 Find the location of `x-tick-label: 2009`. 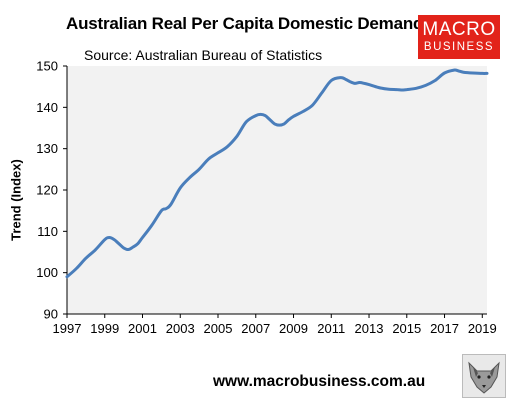

x-tick-label: 2009 is located at coordinates (293, 328).